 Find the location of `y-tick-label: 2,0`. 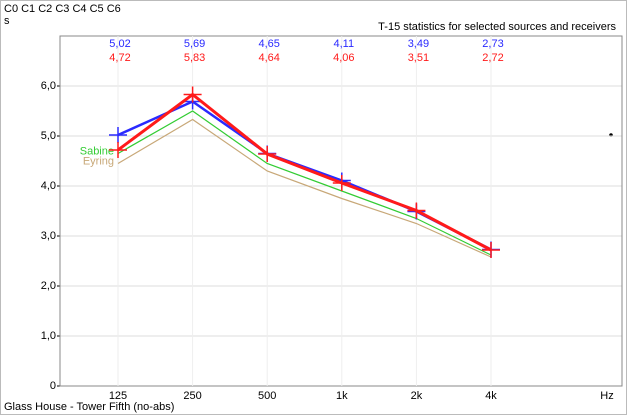

y-tick-label: 2,0 is located at coordinates (48, 286).